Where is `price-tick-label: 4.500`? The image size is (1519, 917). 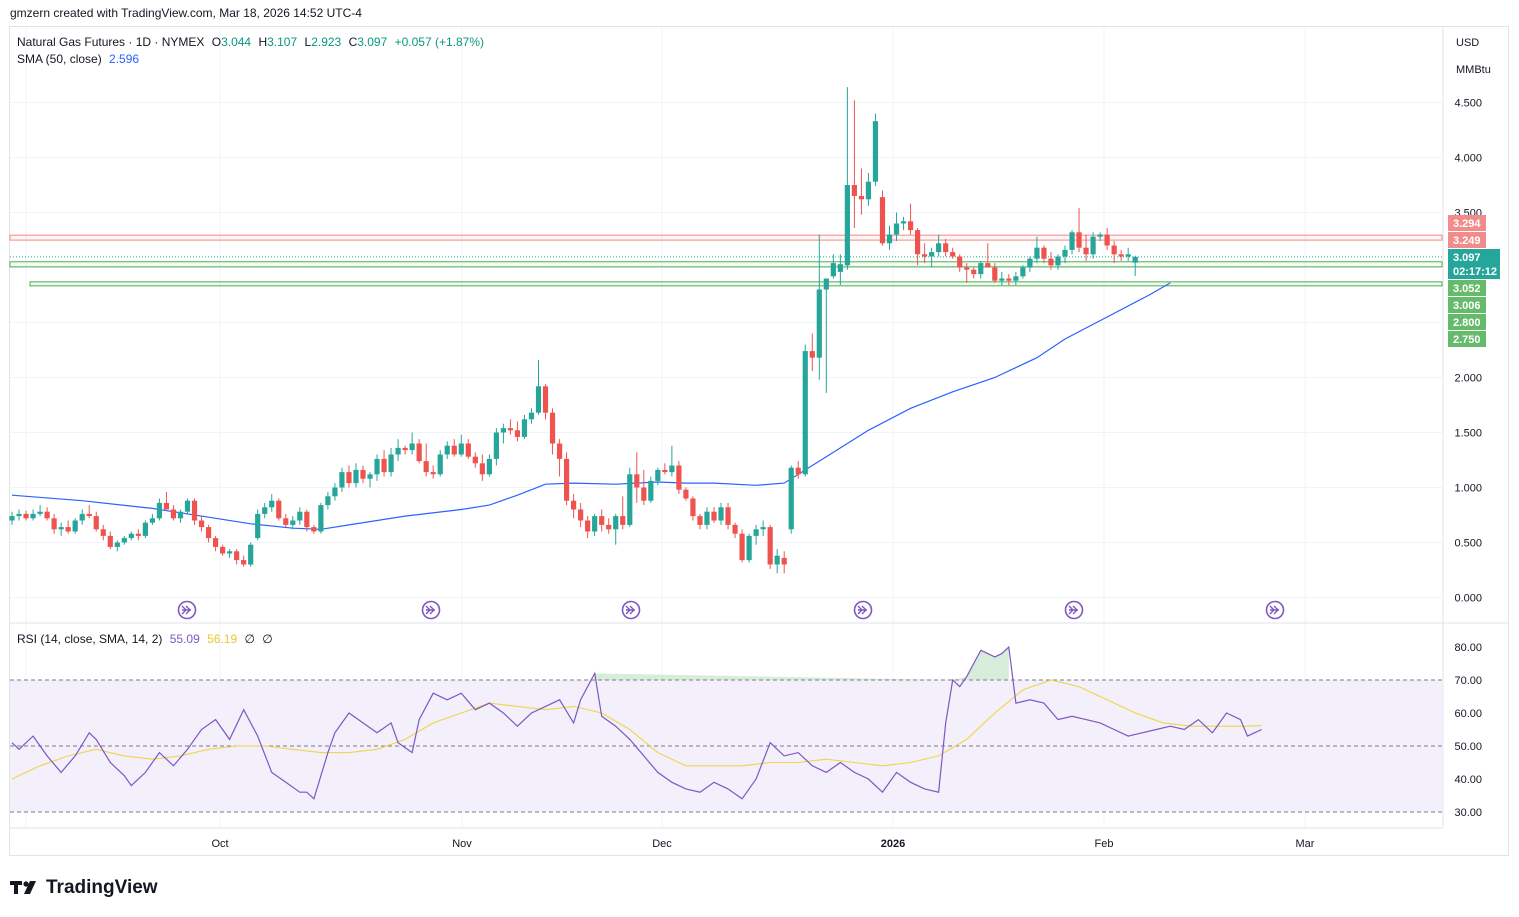 price-tick-label: 4.500 is located at coordinates (1468, 104).